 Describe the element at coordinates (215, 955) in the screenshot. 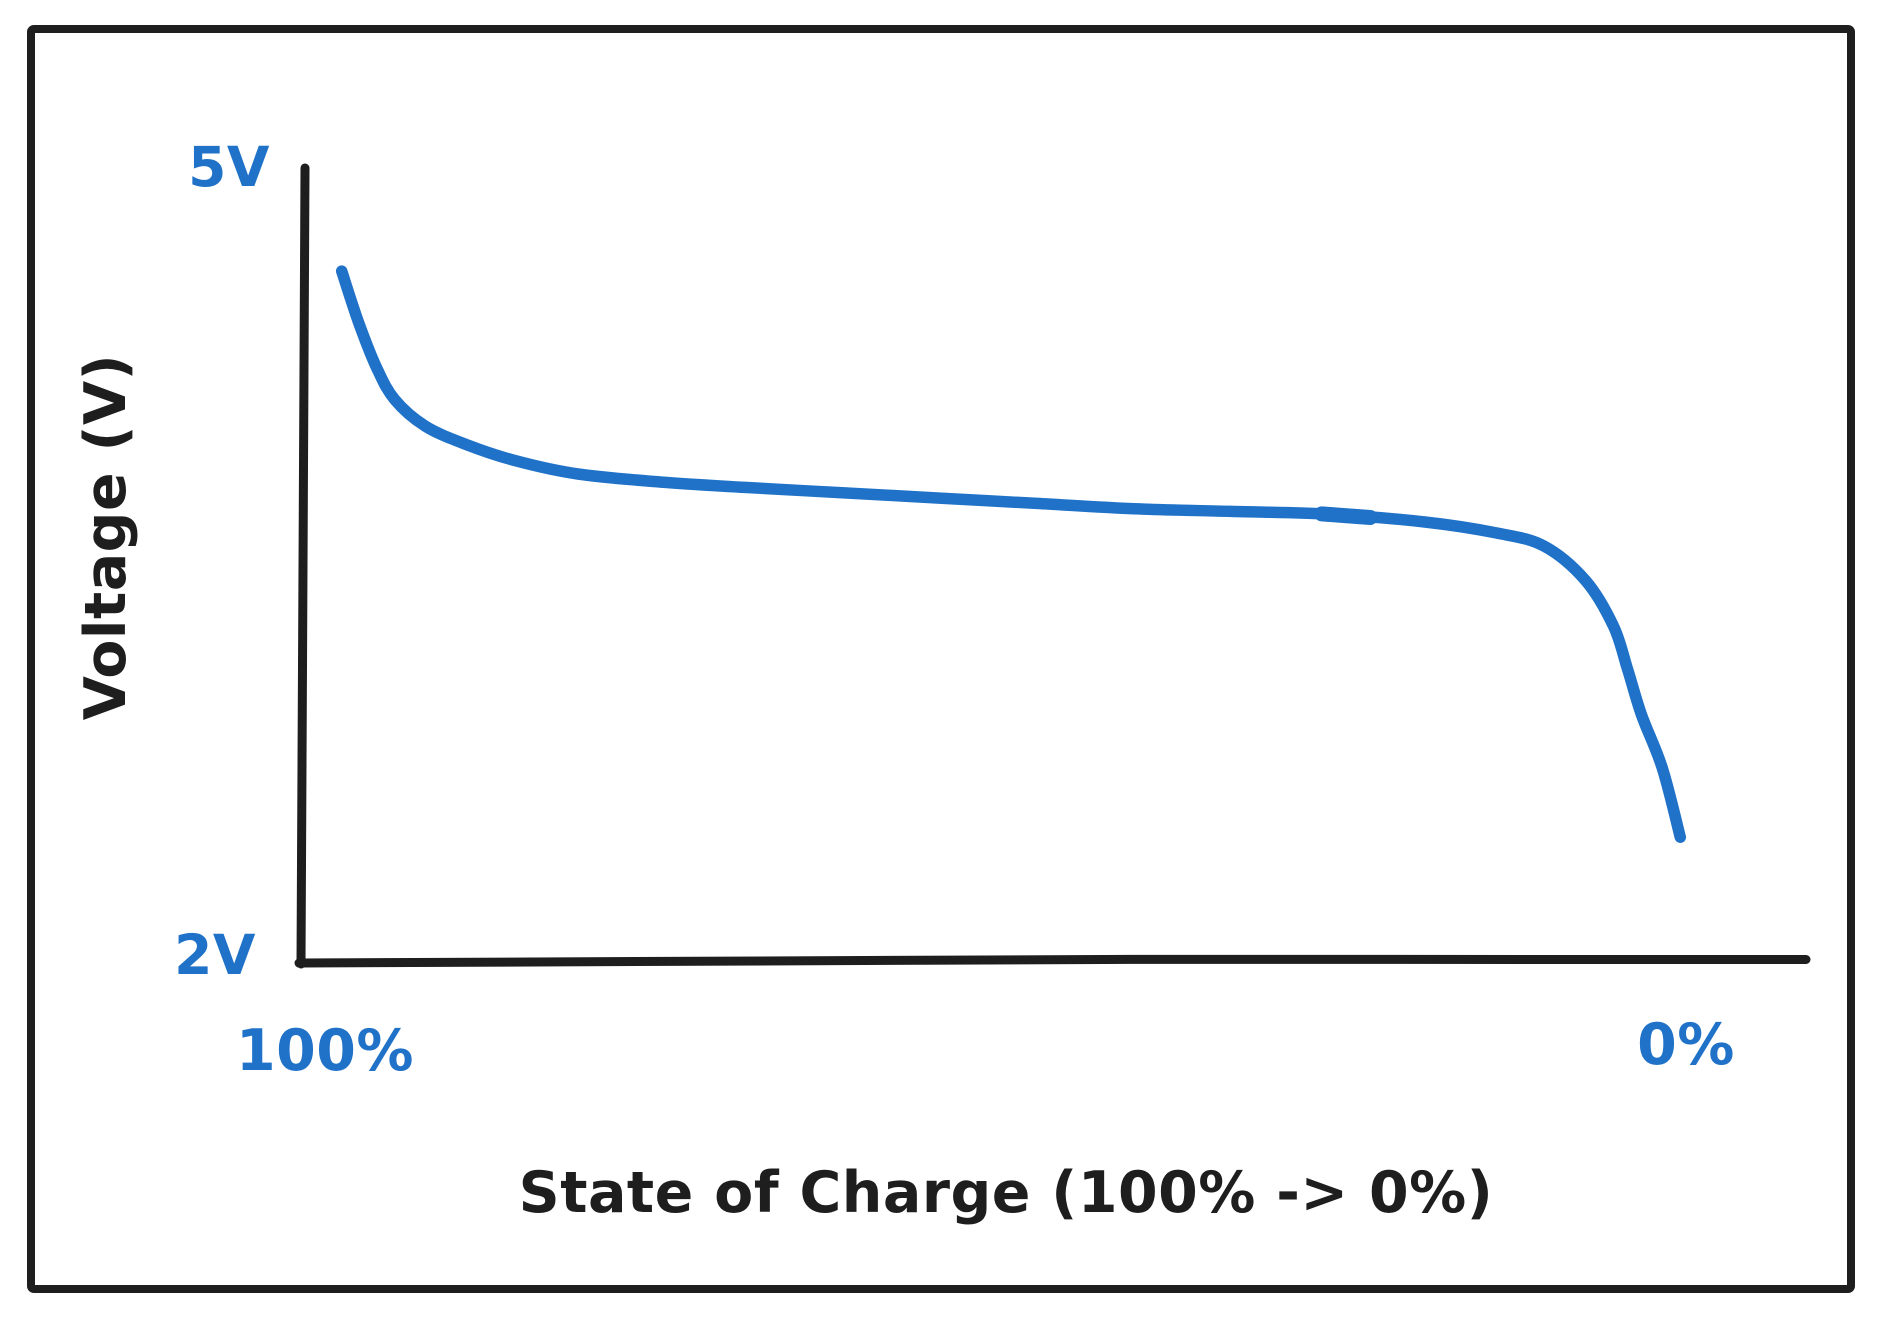

I see `y-axis-min-label: 2V` at that location.